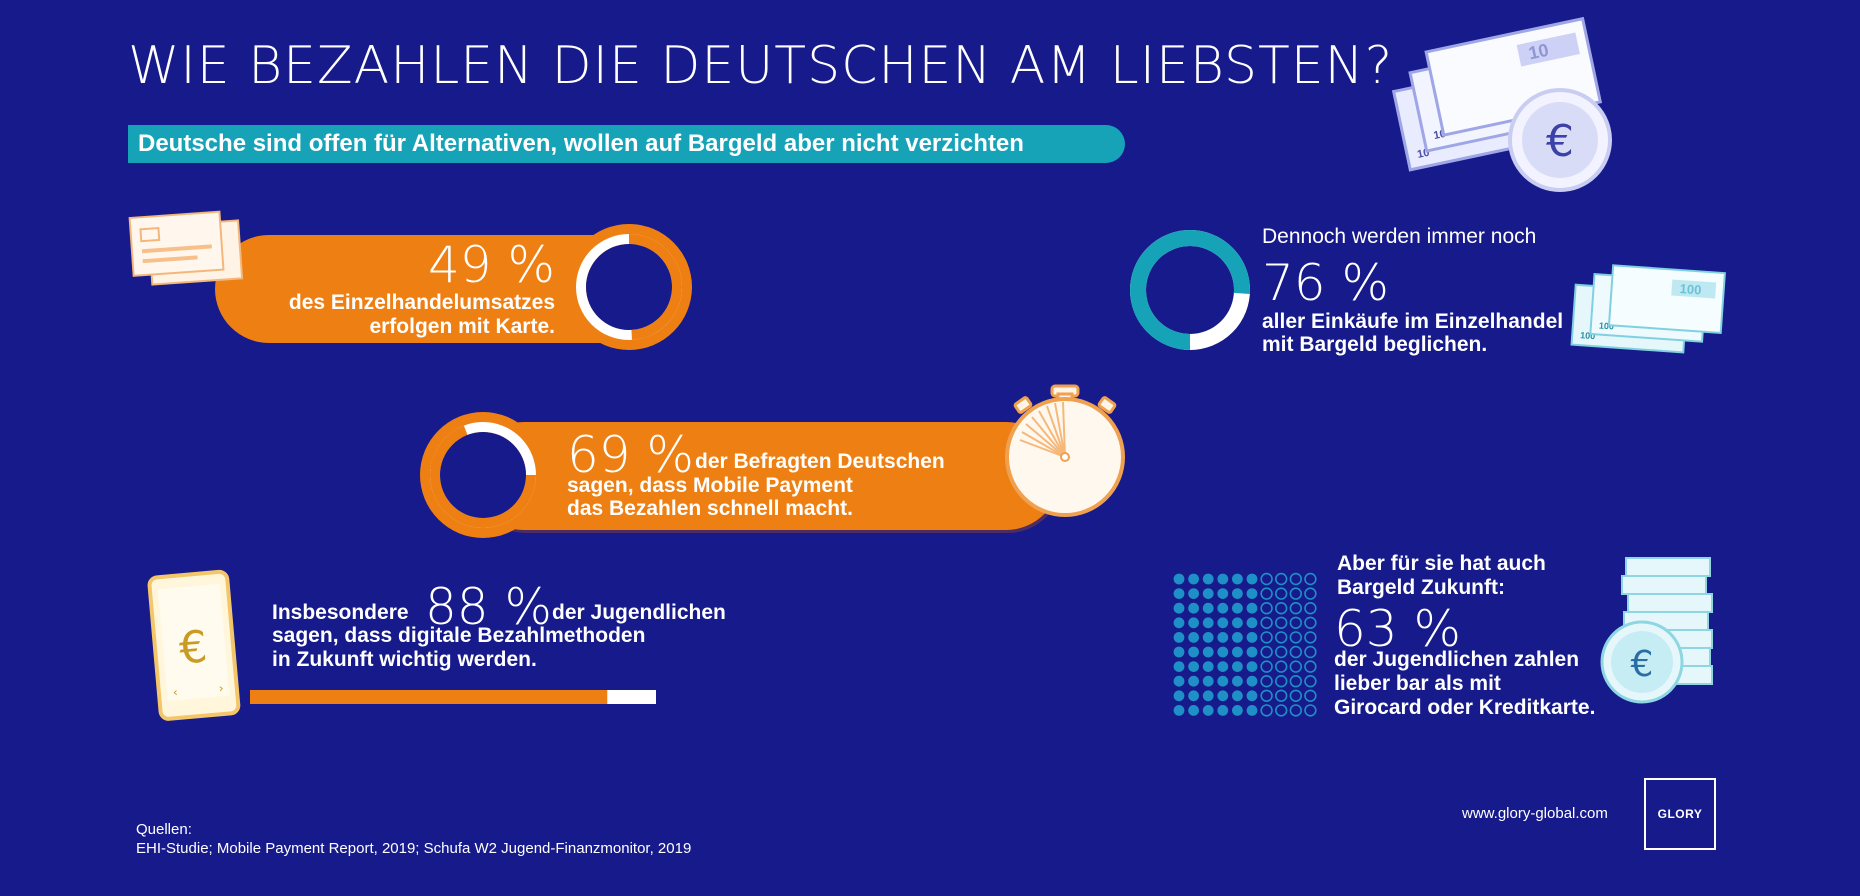  I want to click on page-title: WIE BEZAHLEN DIE DEUTSCHEN AM LIEBSTEN?, so click(761, 66).